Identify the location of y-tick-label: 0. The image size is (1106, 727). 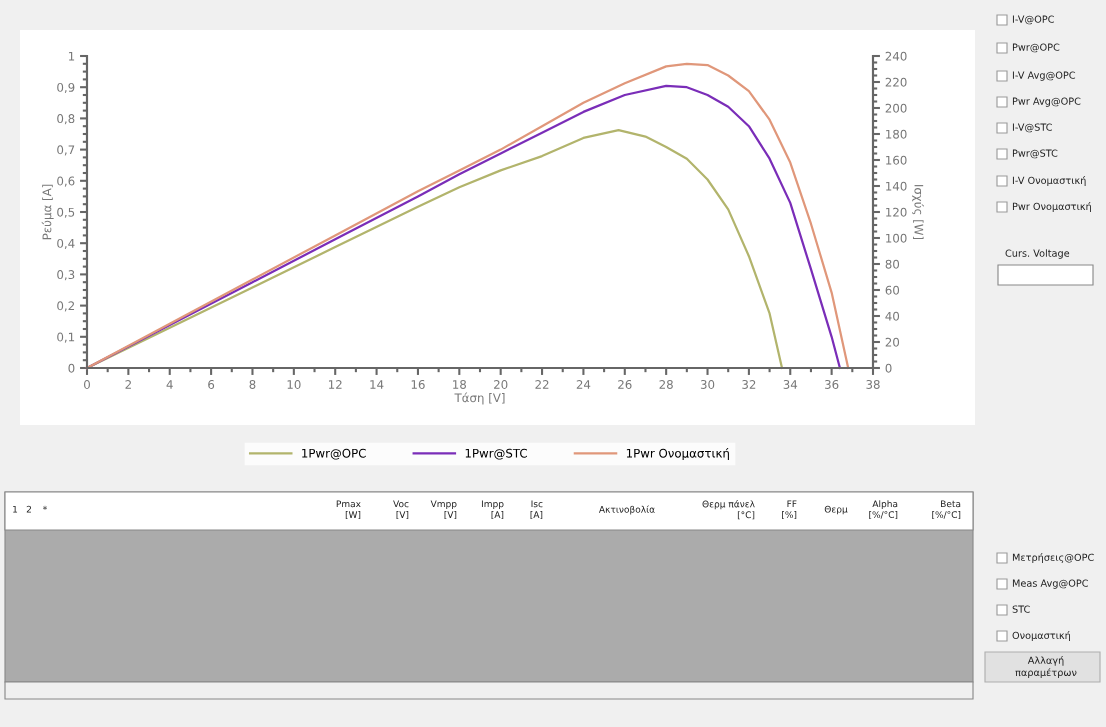
(71, 368).